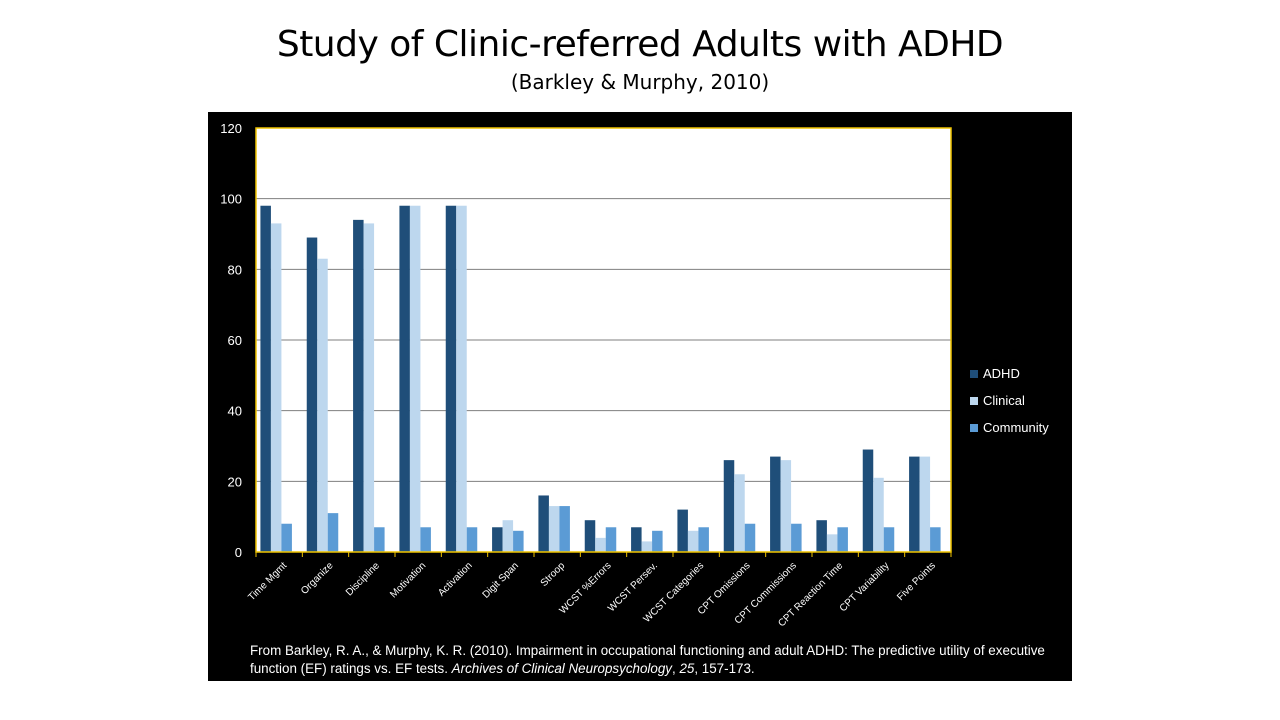 The image size is (1280, 720). I want to click on bar-adhd-cpt-omissions, so click(729, 506).